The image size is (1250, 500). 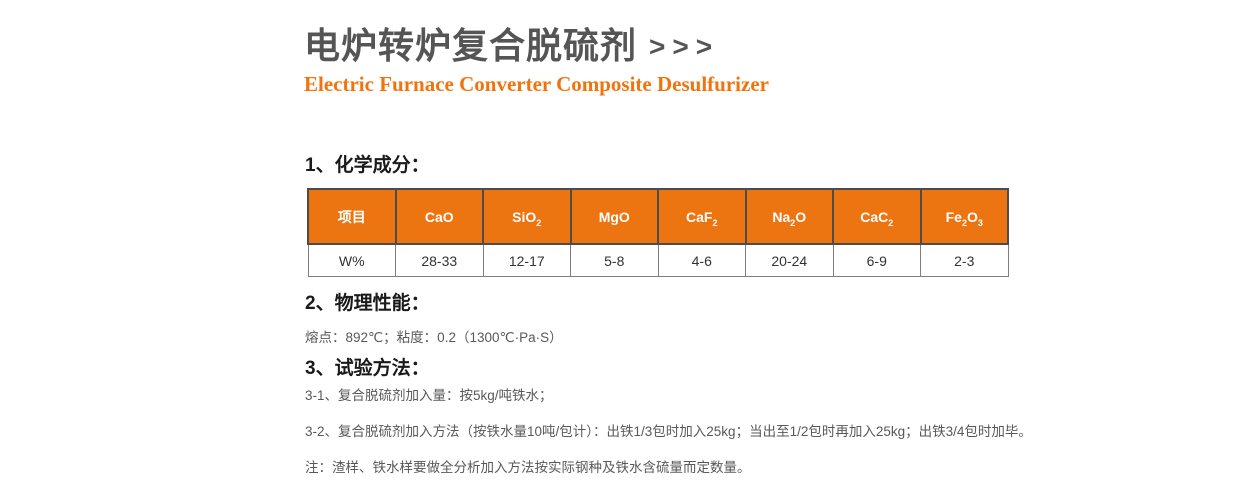 What do you see at coordinates (789, 260) in the screenshot?
I see `table-cell: 20-24` at bounding box center [789, 260].